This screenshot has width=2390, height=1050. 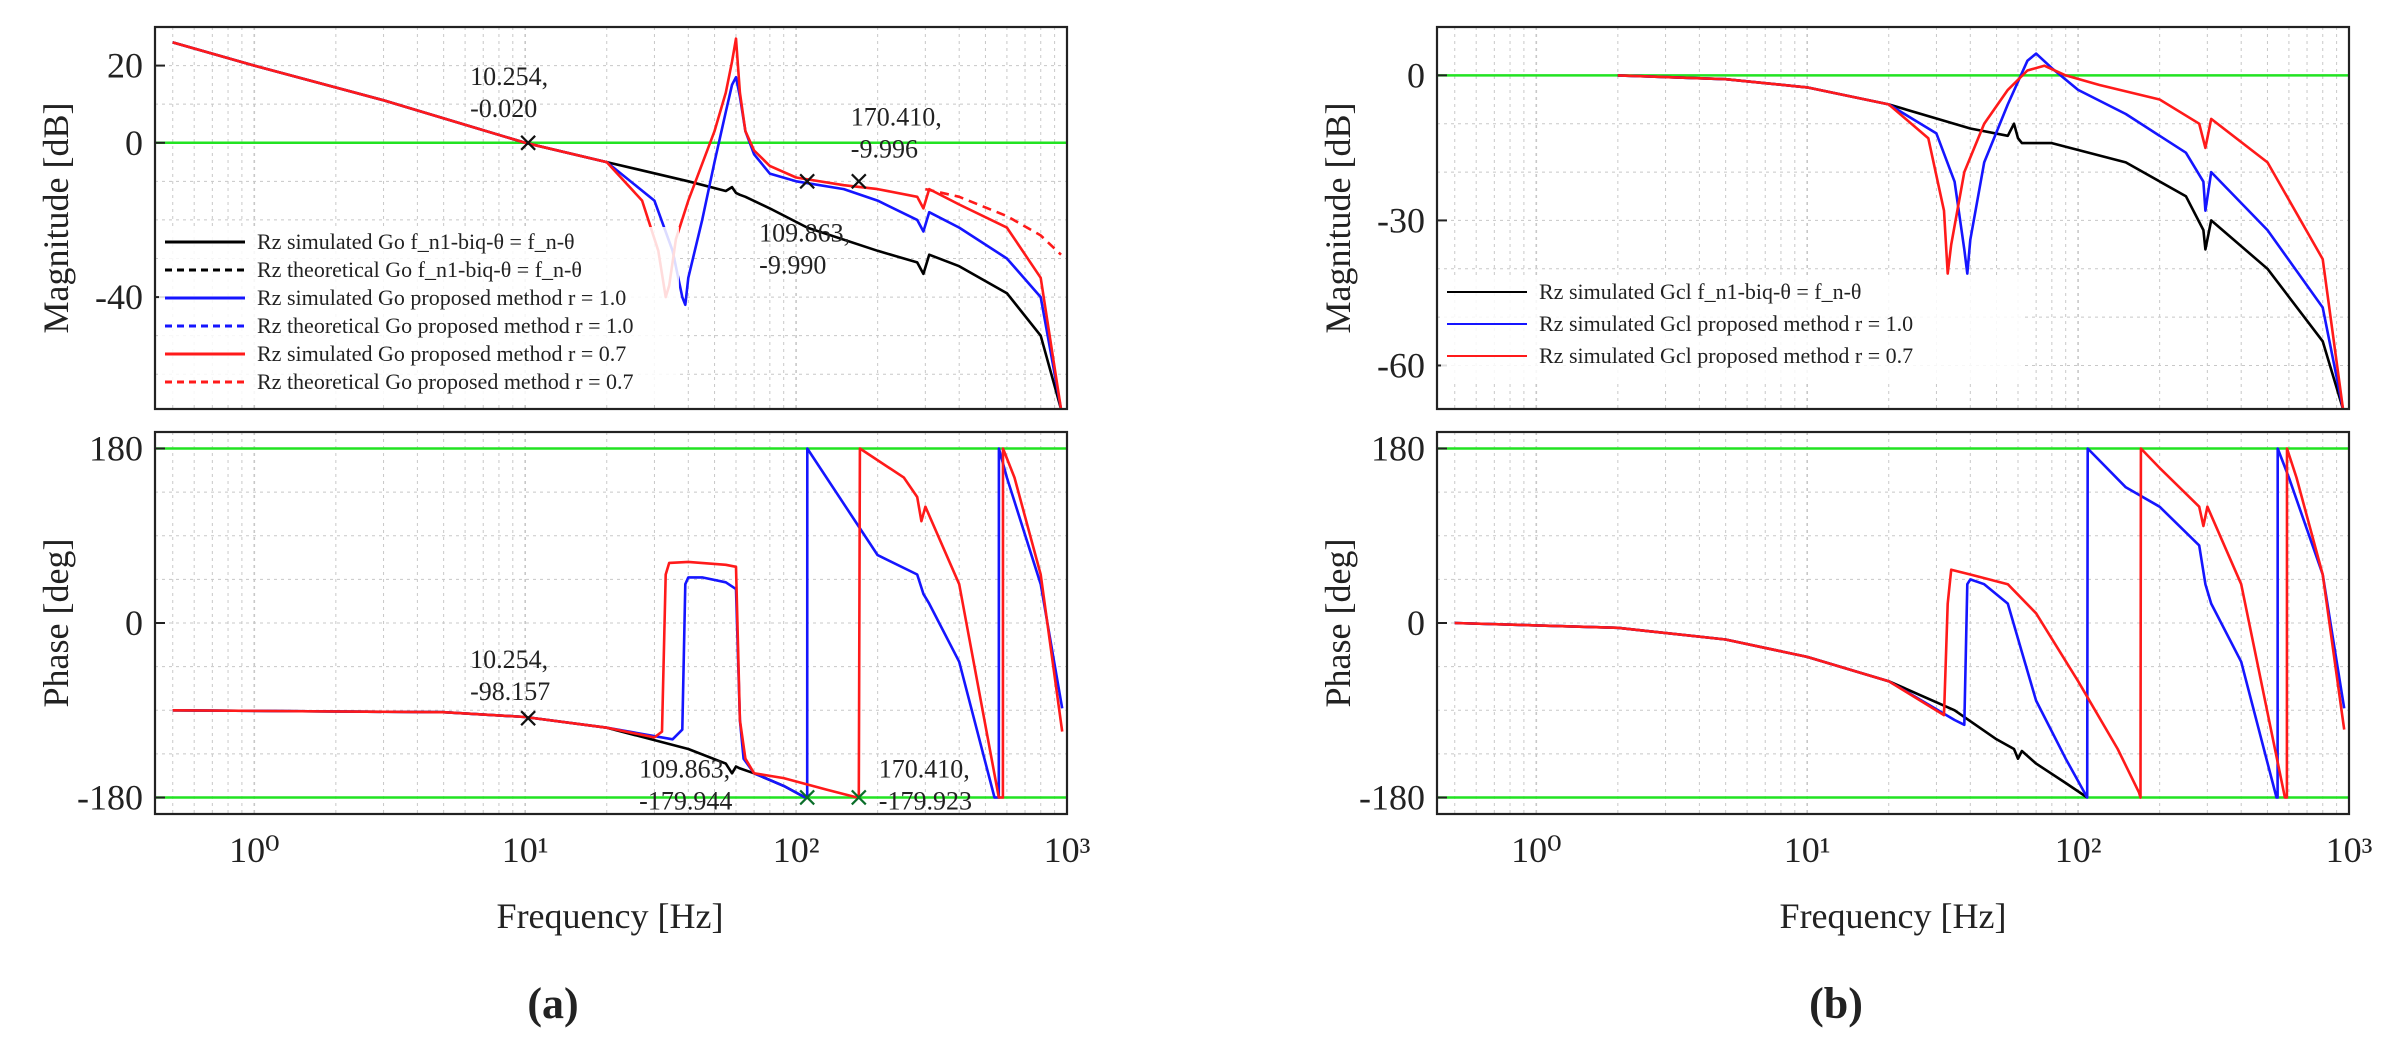 What do you see at coordinates (1726, 355) in the screenshot?
I see `legend-label: Rz simulated Gcl proposed method r = 0.7` at bounding box center [1726, 355].